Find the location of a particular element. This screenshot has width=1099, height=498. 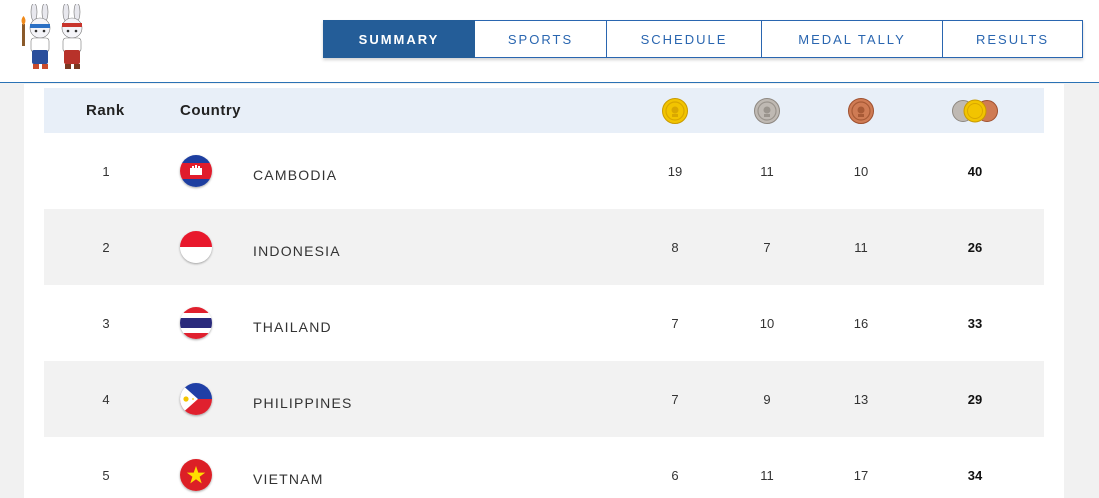

bronze-count: 11 is located at coordinates (861, 247).